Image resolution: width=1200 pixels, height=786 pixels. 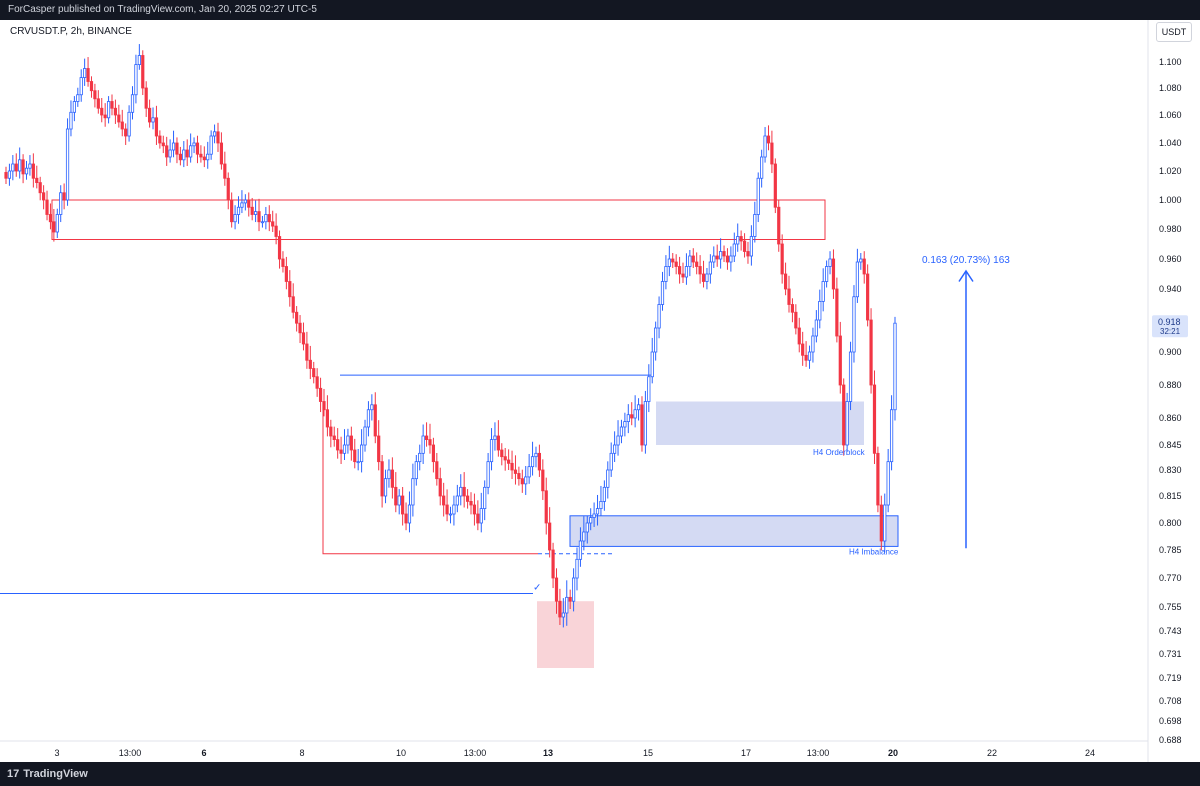 What do you see at coordinates (1174, 32) in the screenshot?
I see `currency-button: USDT` at bounding box center [1174, 32].